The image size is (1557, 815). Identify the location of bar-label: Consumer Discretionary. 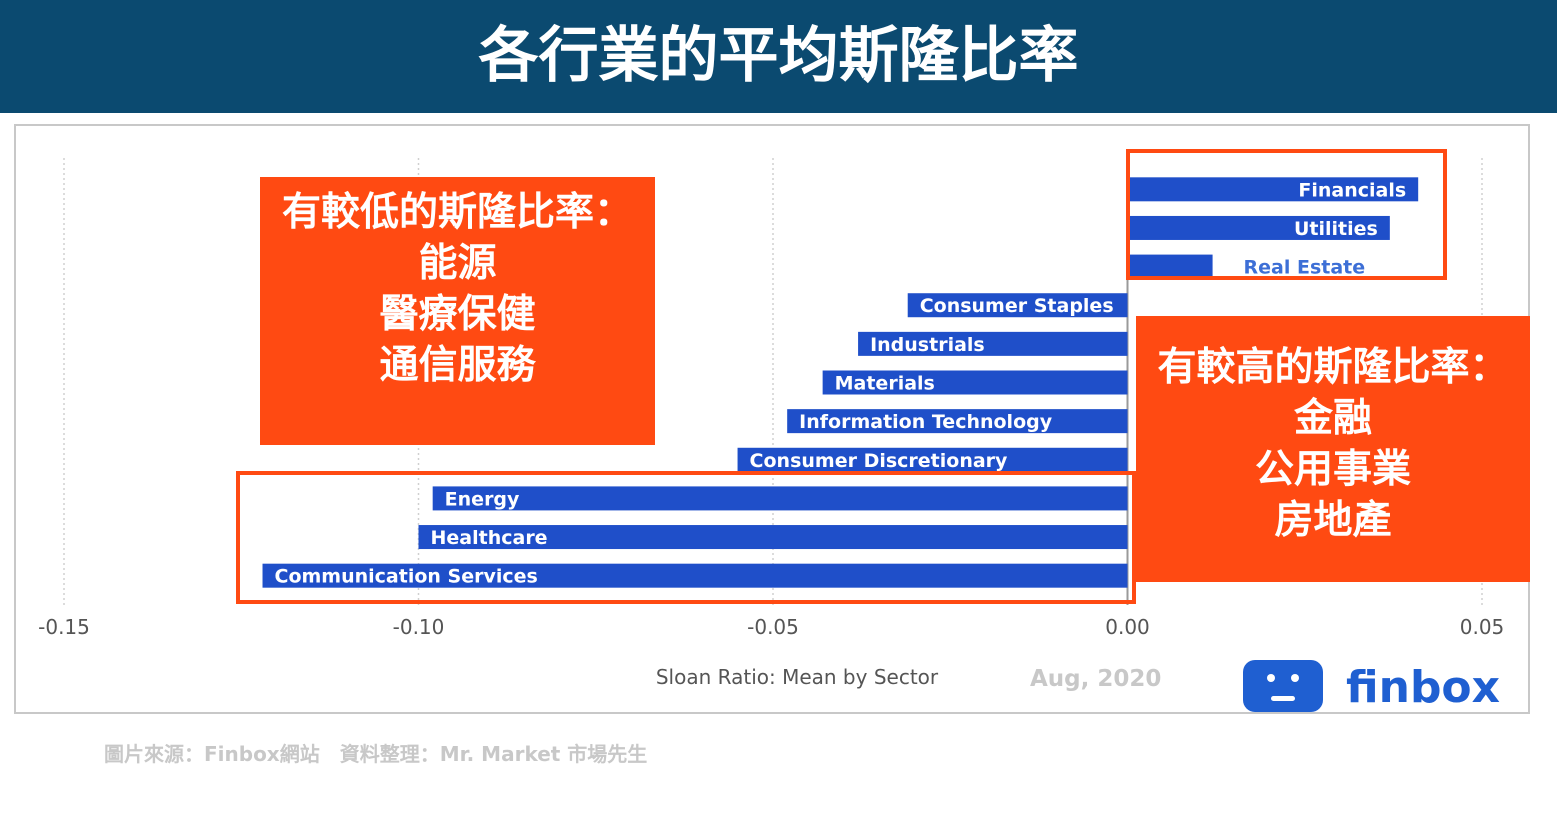
(879, 461).